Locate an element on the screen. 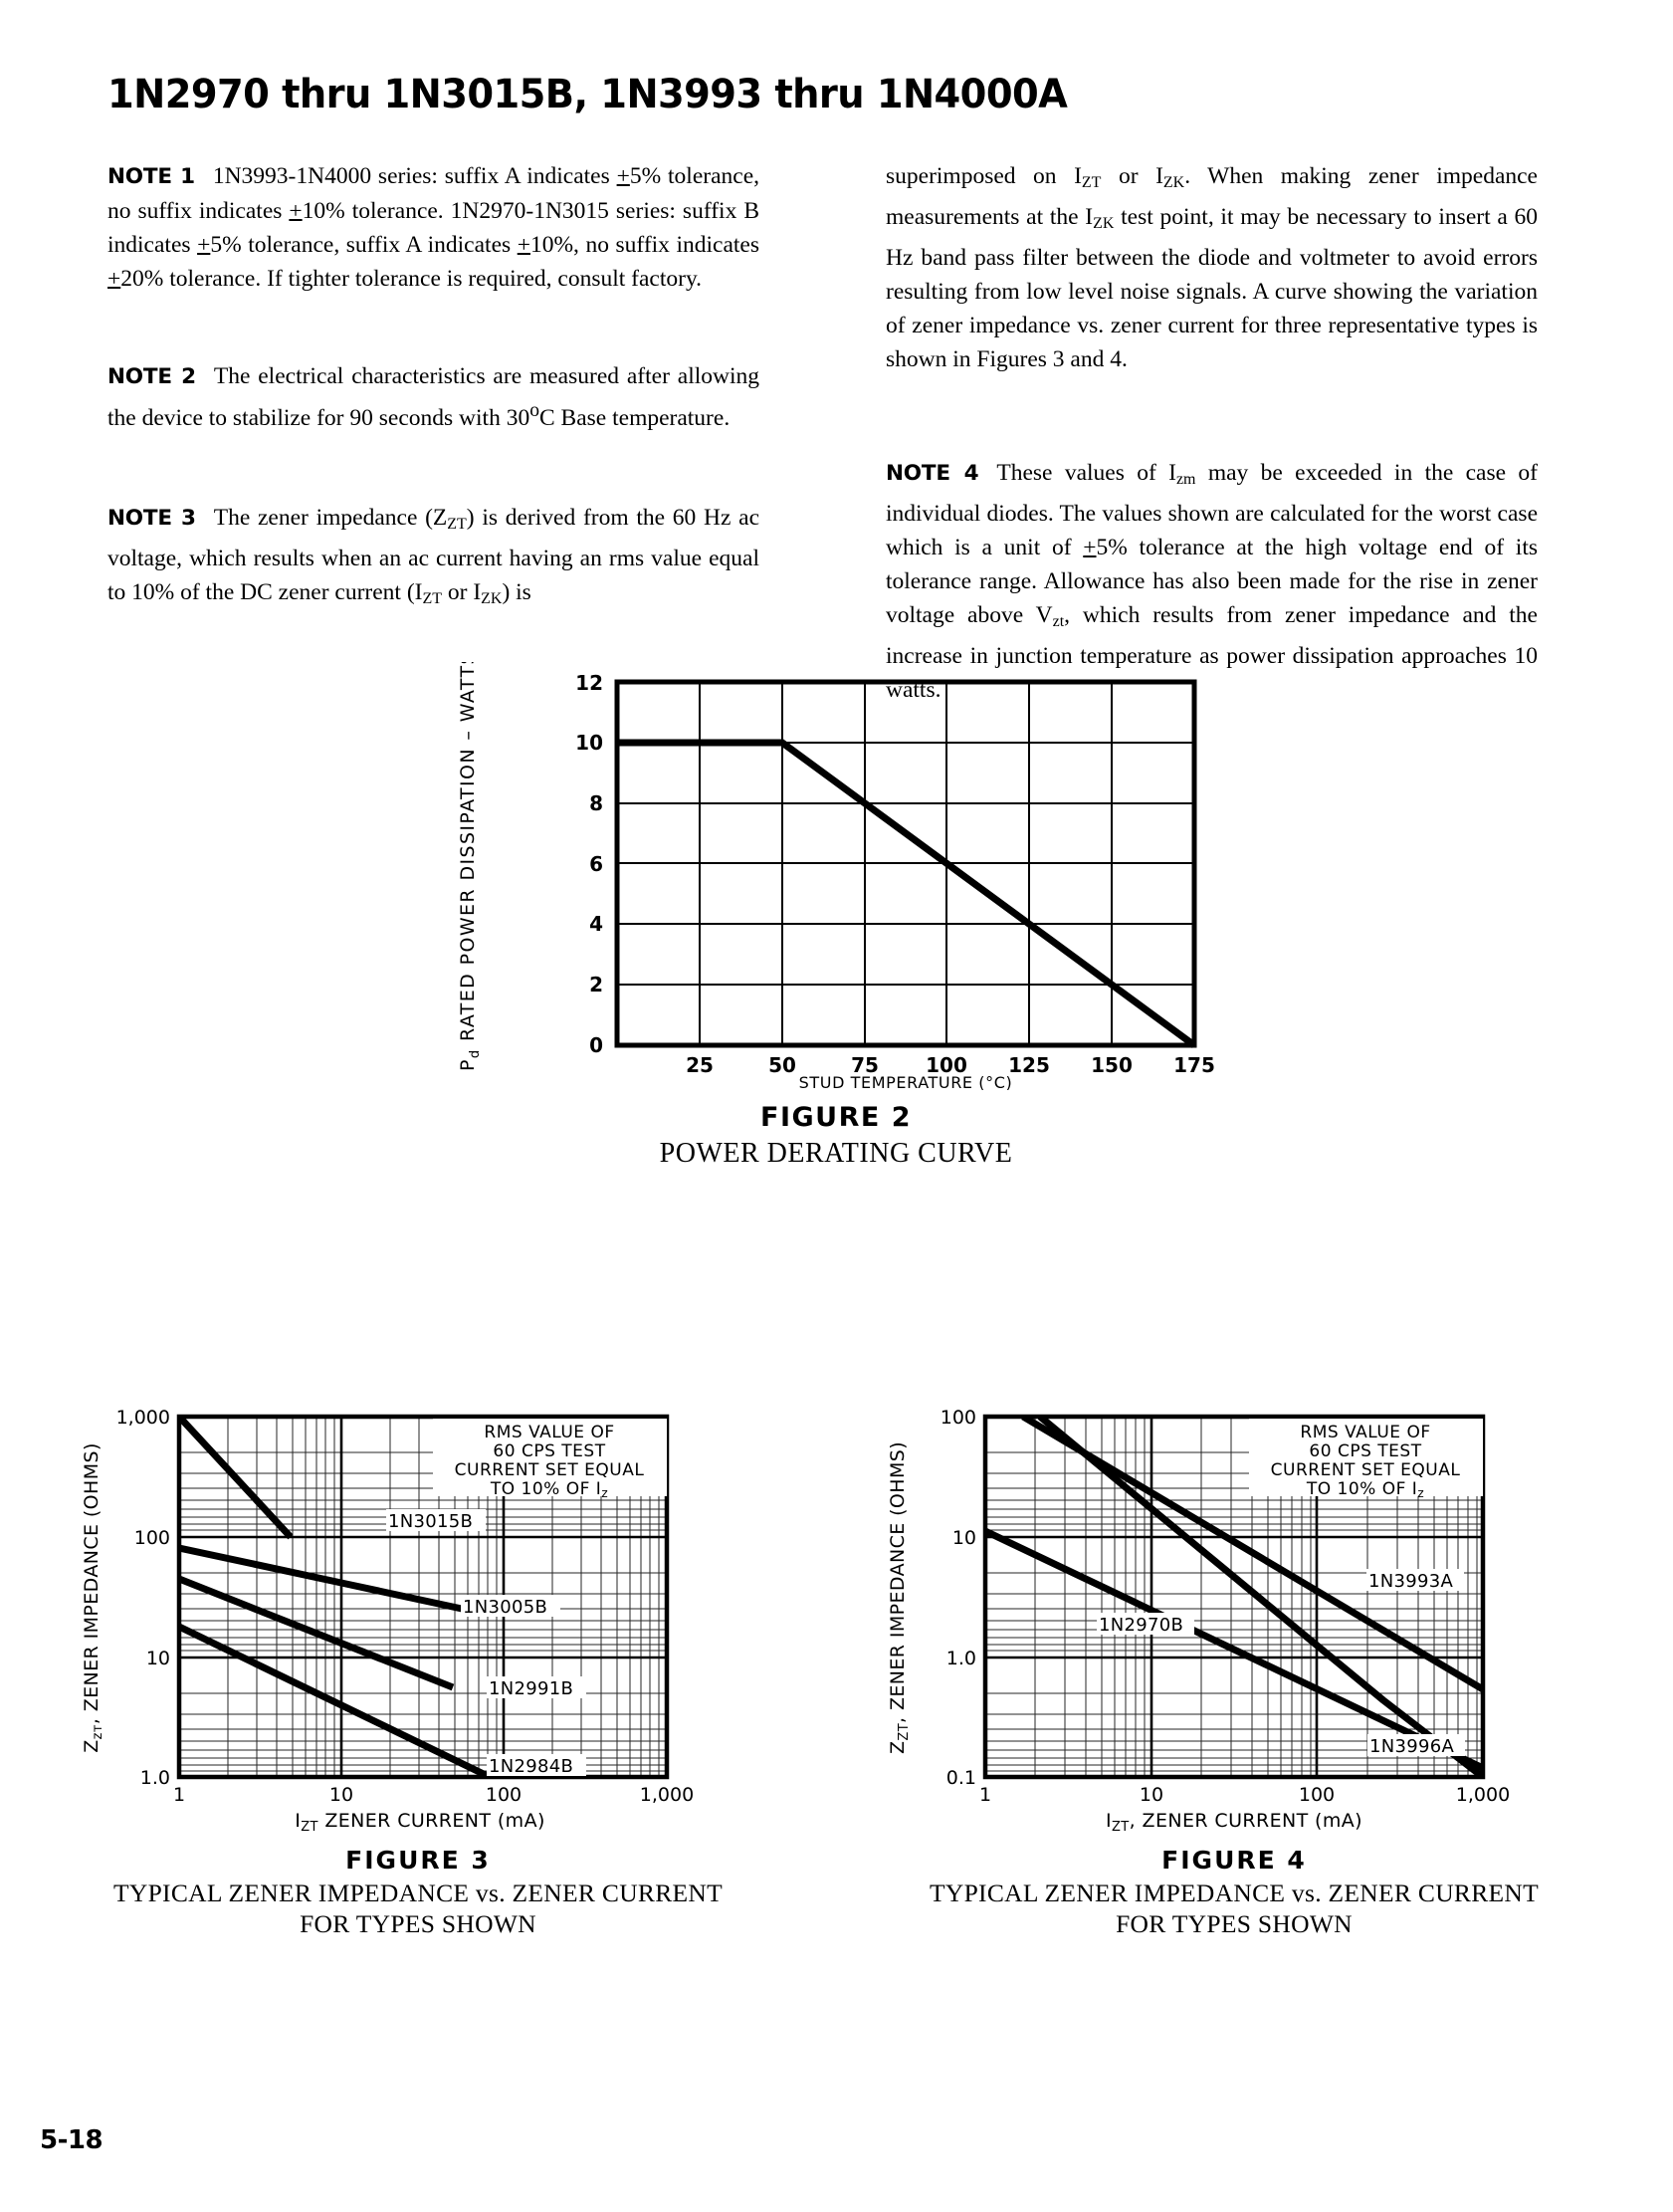  figure-2-grid is located at coordinates (905, 863).